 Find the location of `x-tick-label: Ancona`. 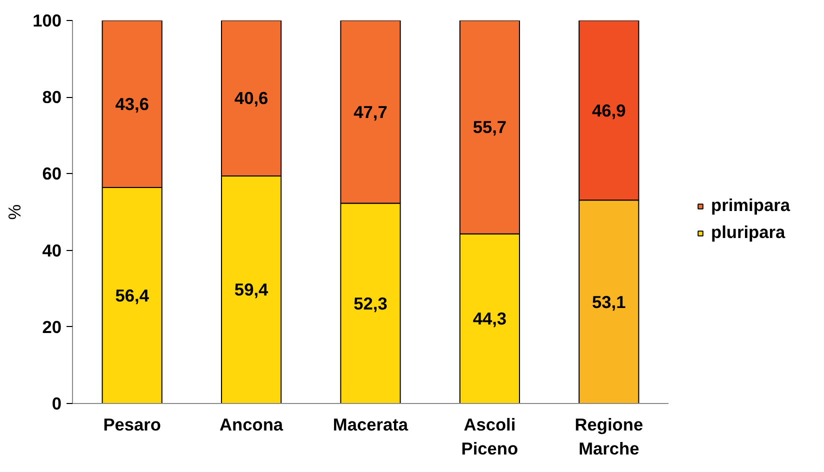

x-tick-label: Ancona is located at coordinates (252, 424).